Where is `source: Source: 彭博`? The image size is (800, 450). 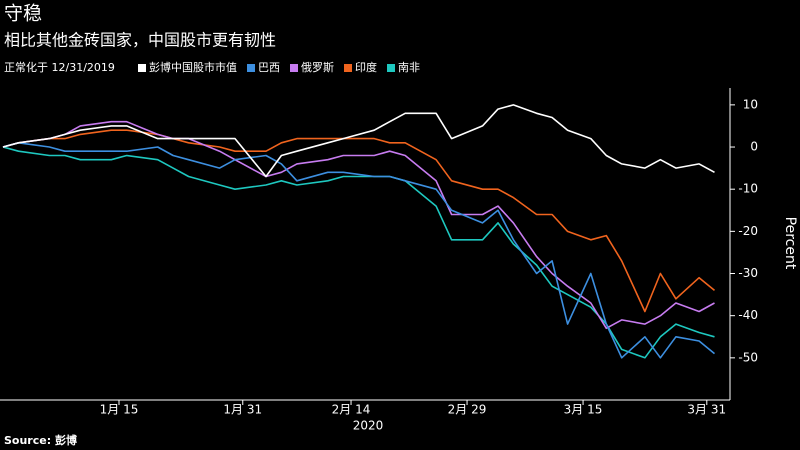
source: Source: 彭博 is located at coordinates (40, 440).